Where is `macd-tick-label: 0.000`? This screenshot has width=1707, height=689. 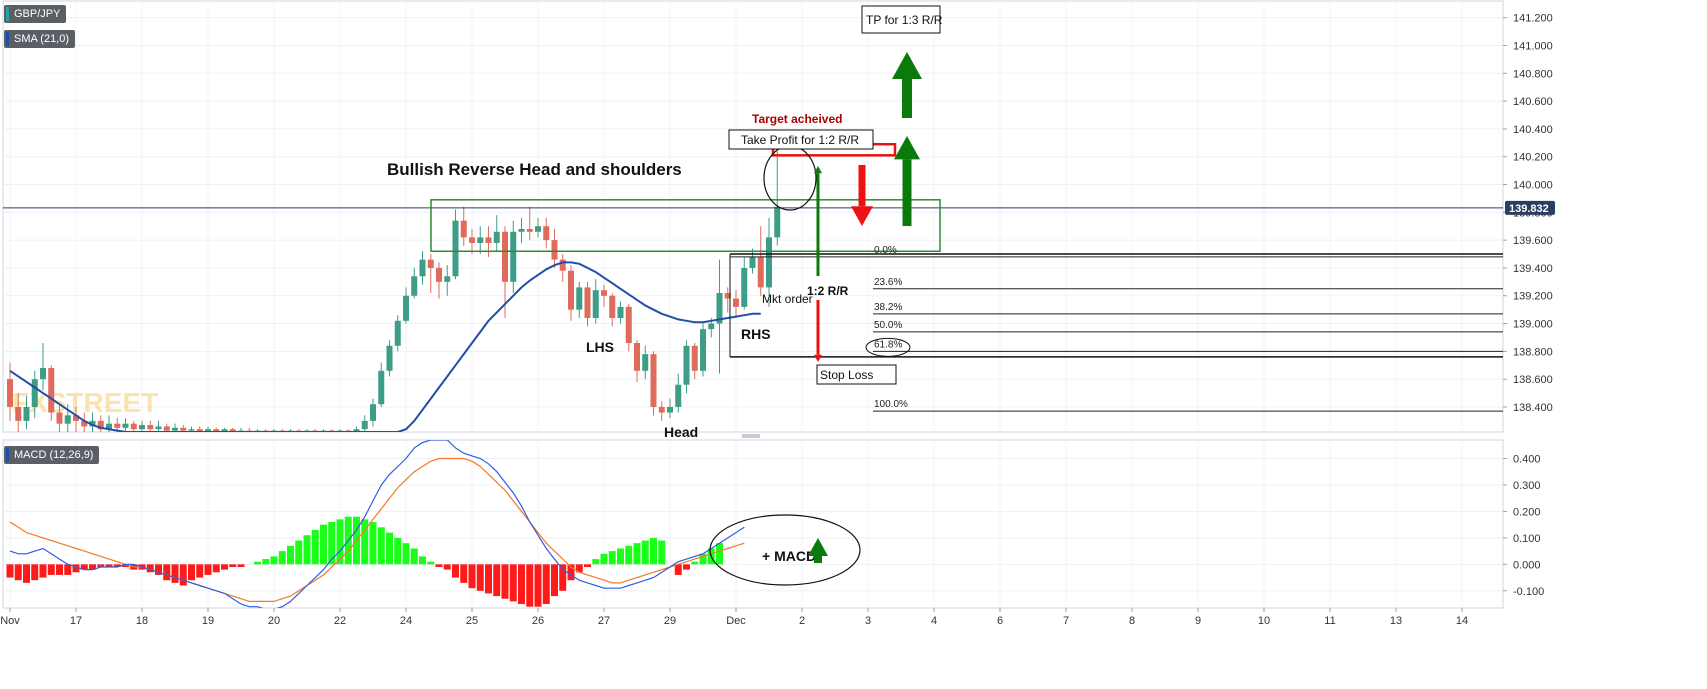
macd-tick-label: 0.000 is located at coordinates (1527, 565).